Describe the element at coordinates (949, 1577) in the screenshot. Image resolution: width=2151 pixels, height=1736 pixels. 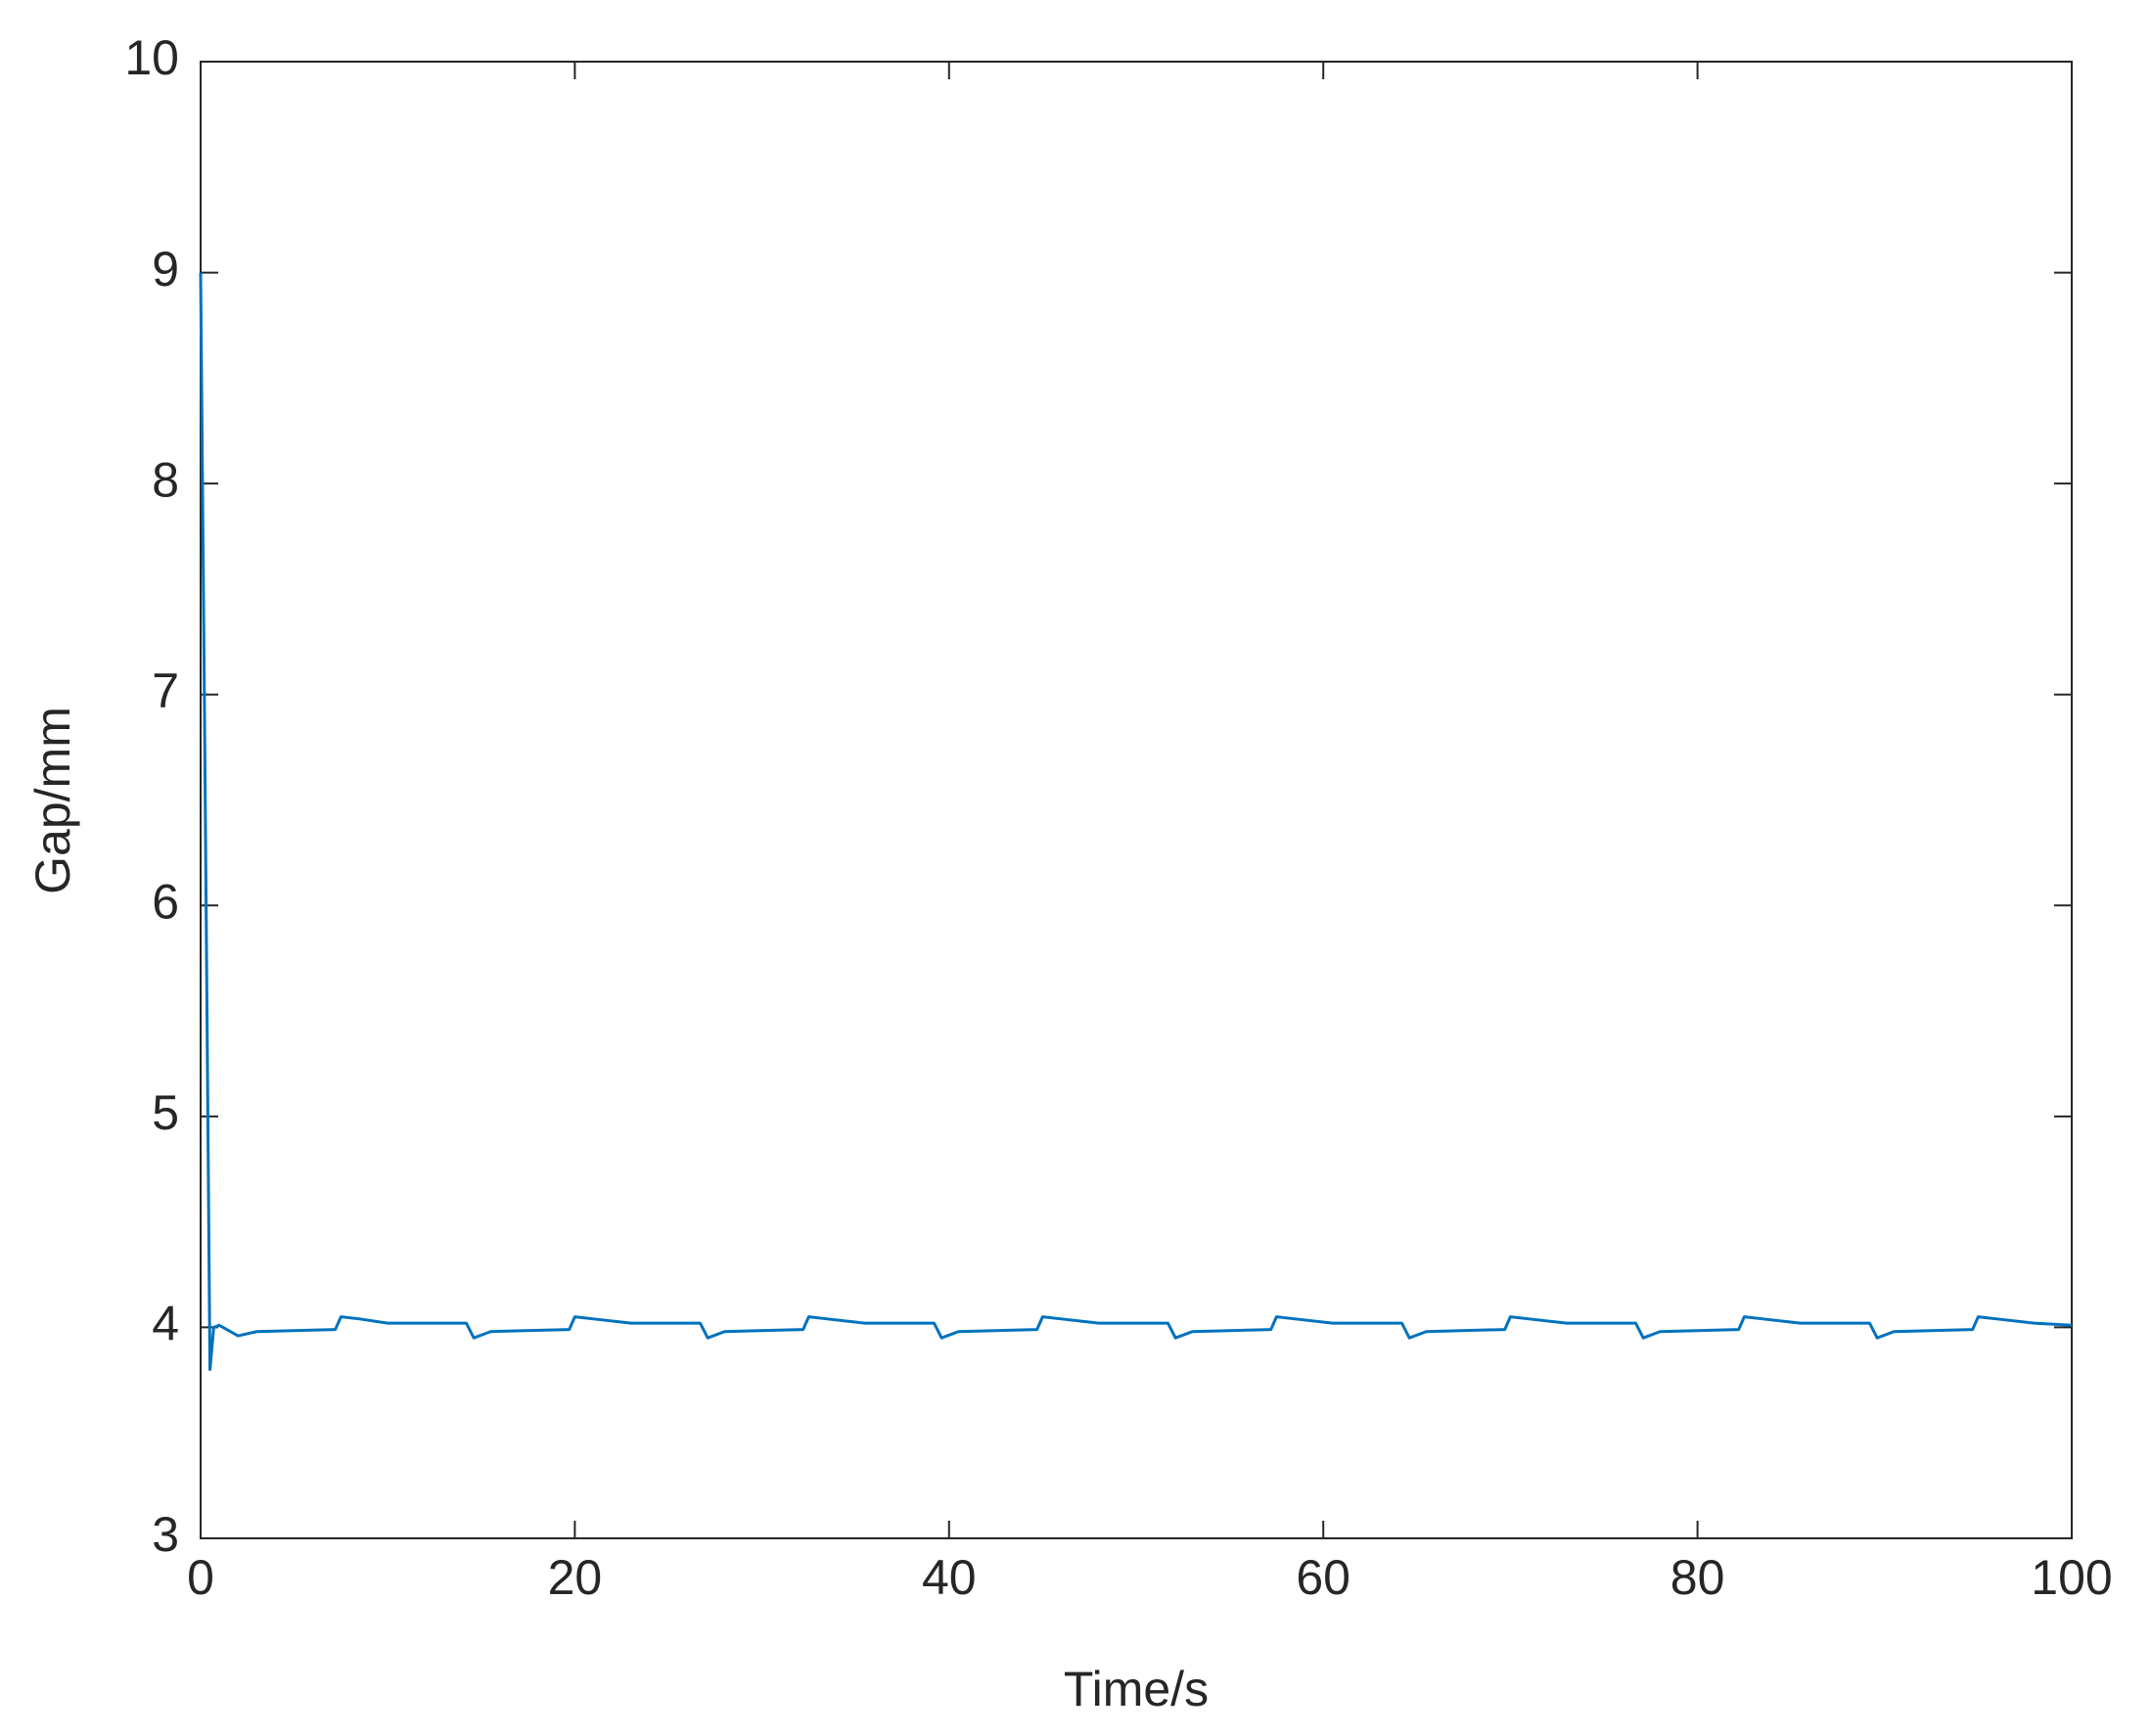
I see `x-tick-label: 40` at that location.